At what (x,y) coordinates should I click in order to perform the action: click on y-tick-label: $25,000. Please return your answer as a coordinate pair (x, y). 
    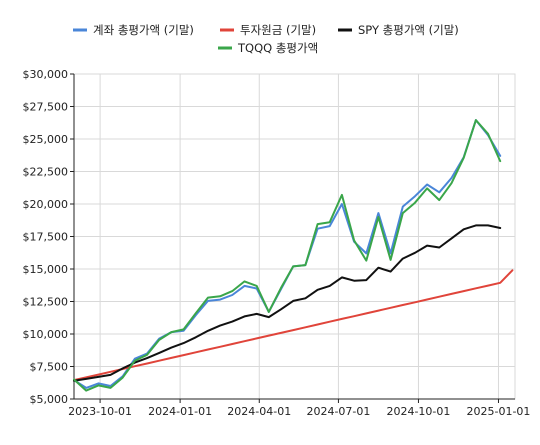
    Looking at the image, I should click on (46, 139).